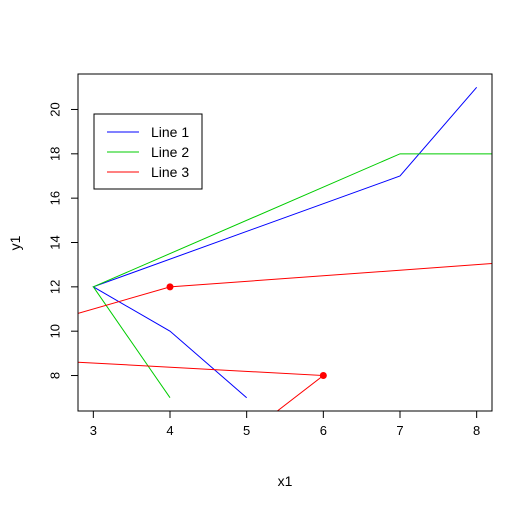  Describe the element at coordinates (55, 242) in the screenshot. I see `y-tick-label: 14` at that location.